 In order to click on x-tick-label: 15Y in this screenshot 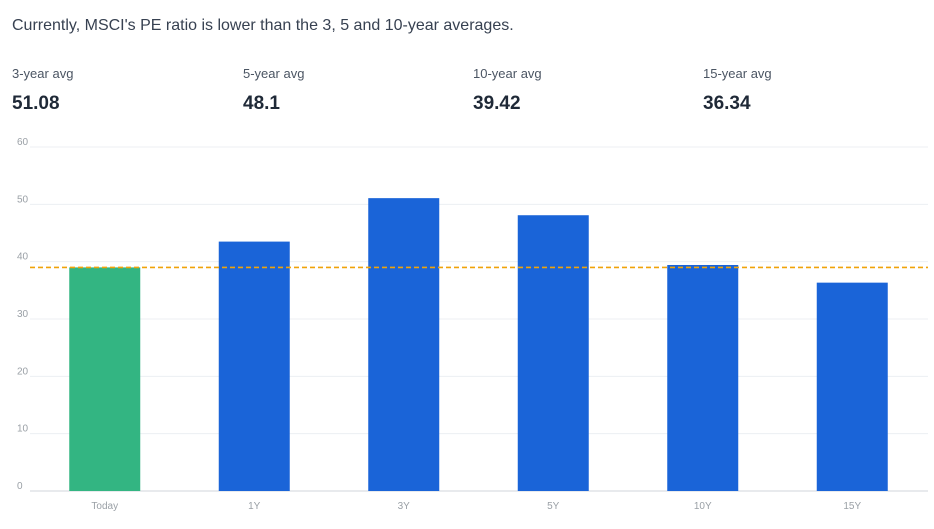, I will do `click(852, 506)`.